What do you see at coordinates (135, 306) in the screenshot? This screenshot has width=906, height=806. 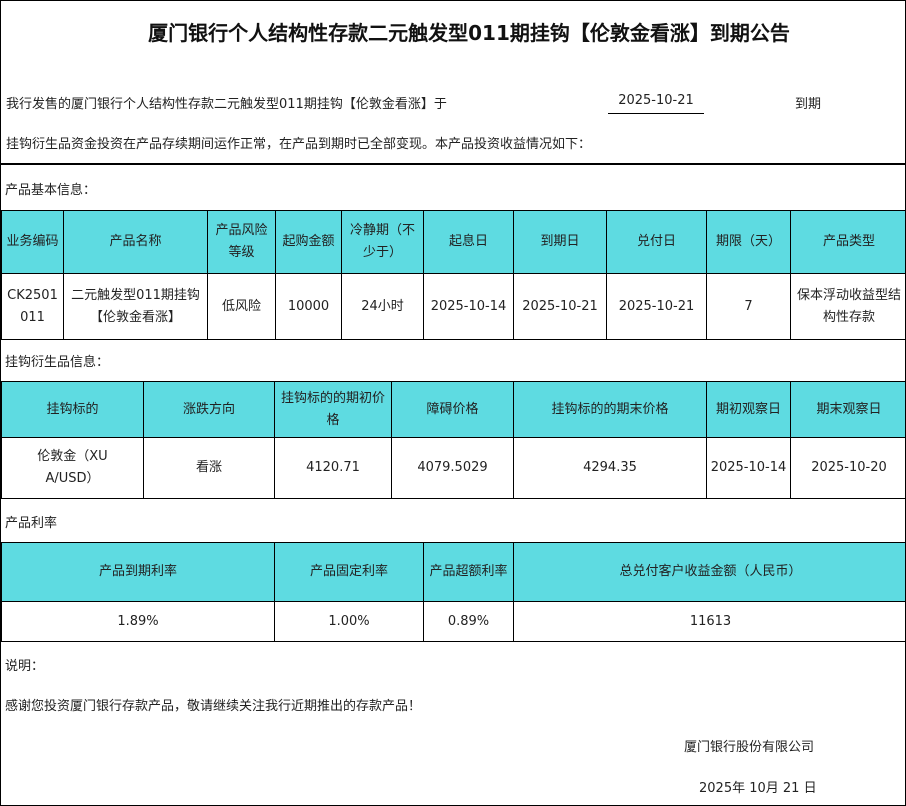 I see `cell: 二元触发型011期挂钩【伦敦金看涨】` at bounding box center [135, 306].